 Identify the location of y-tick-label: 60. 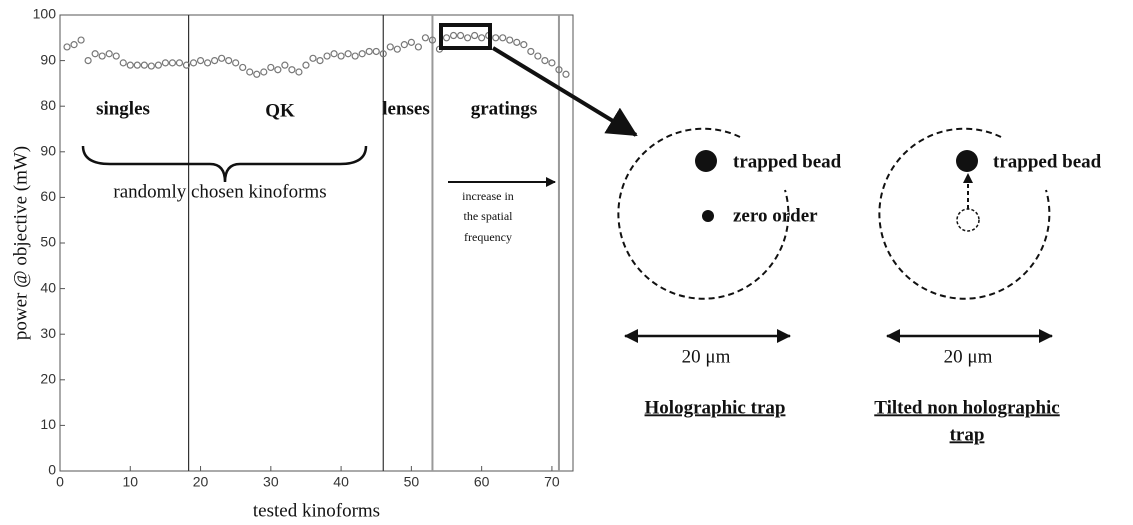
(48, 196).